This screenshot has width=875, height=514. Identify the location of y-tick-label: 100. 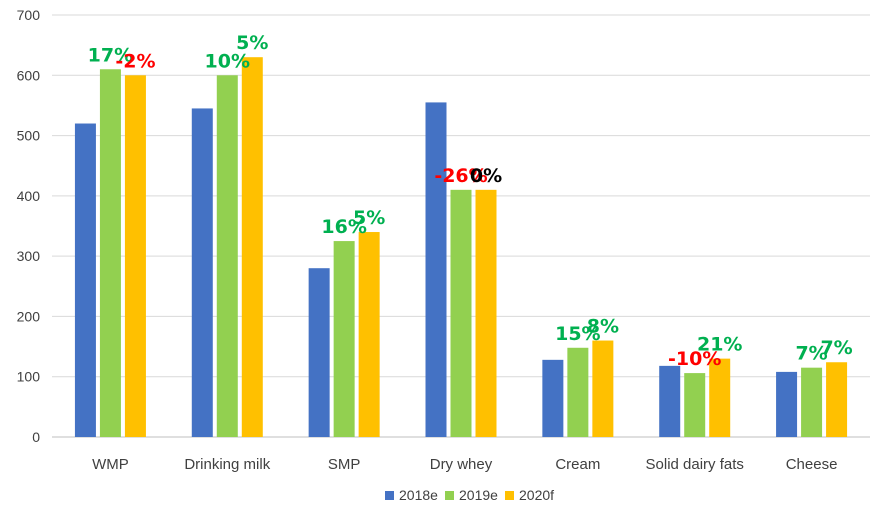
(29, 377).